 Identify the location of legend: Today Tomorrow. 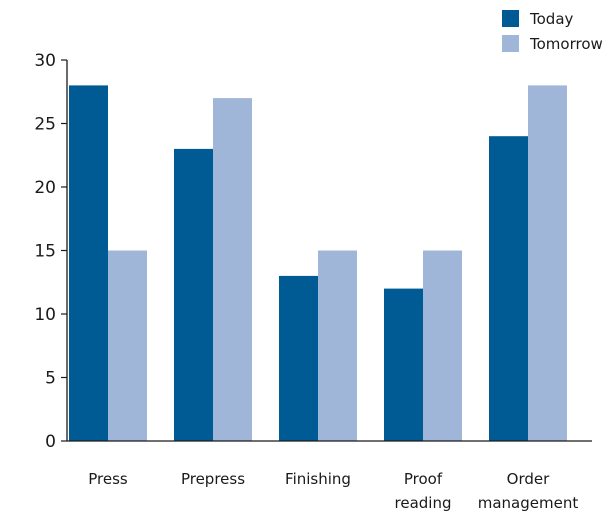
(552, 31).